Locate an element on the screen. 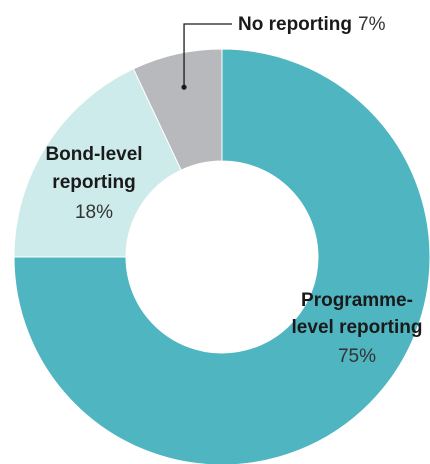 This screenshot has width=430, height=464. slice-value-no-reporting: 7% is located at coordinates (372, 24).